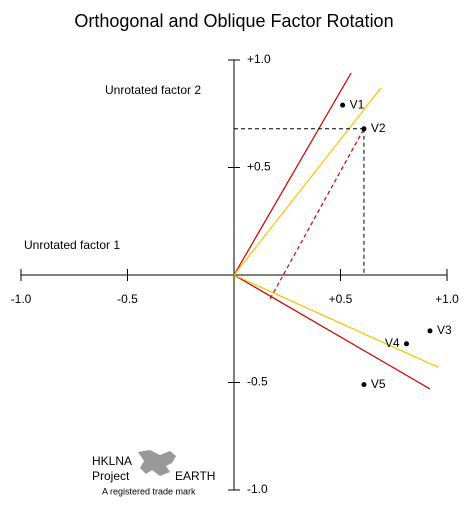 This screenshot has height=531, width=468. What do you see at coordinates (112, 461) in the screenshot?
I see `logo-text: HKLNA` at bounding box center [112, 461].